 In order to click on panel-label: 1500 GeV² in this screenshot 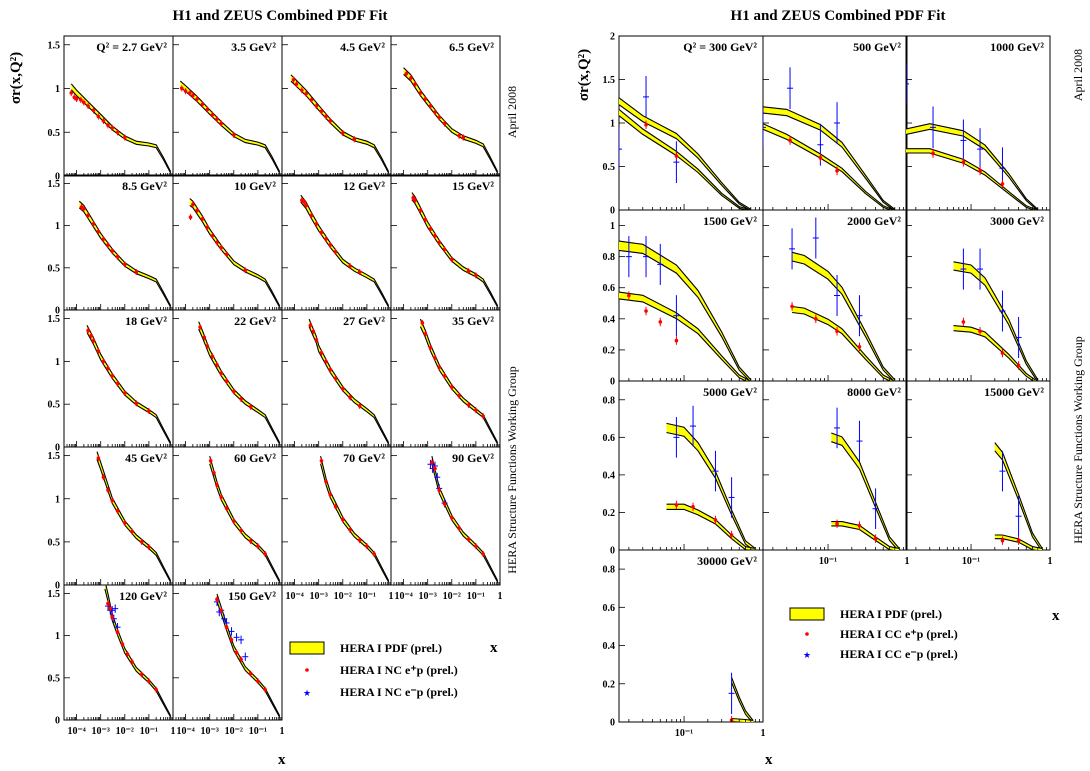, I will do `click(730, 221)`.